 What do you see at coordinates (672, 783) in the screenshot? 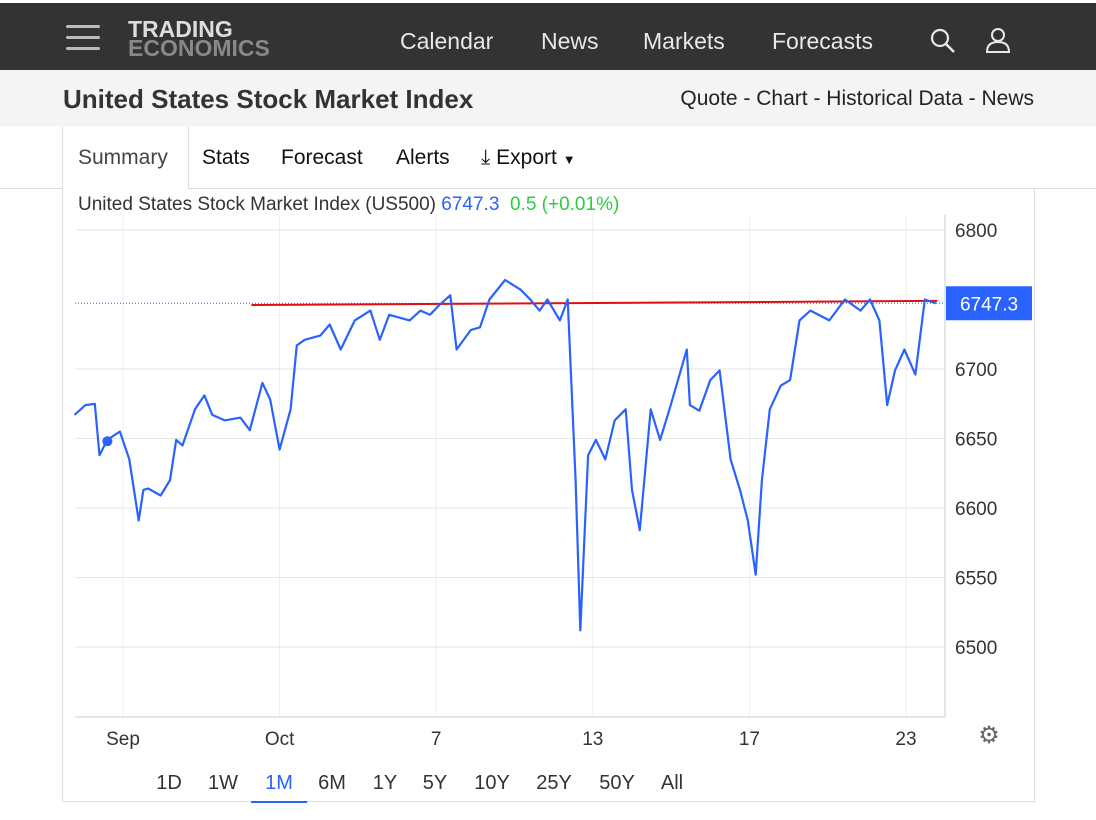
I see `range-all: All` at bounding box center [672, 783].